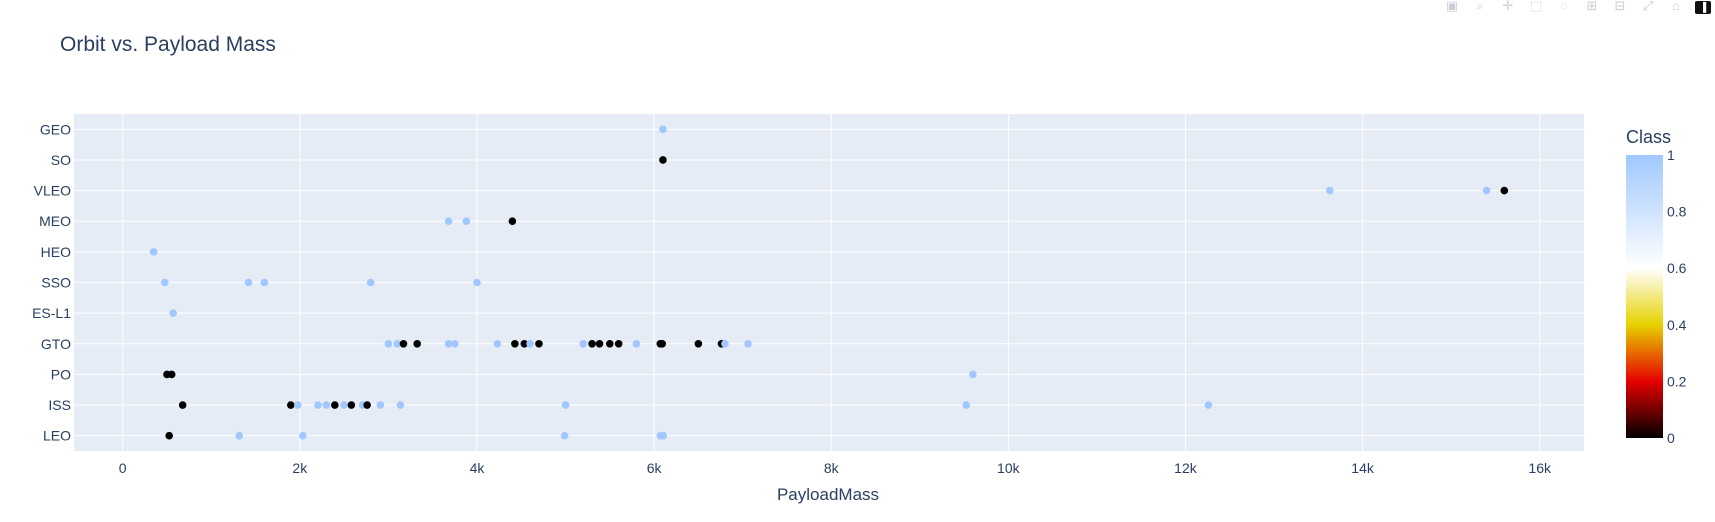 This screenshot has height=522, width=1715. What do you see at coordinates (61, 160) in the screenshot?
I see `y-tick-label: SO` at bounding box center [61, 160].